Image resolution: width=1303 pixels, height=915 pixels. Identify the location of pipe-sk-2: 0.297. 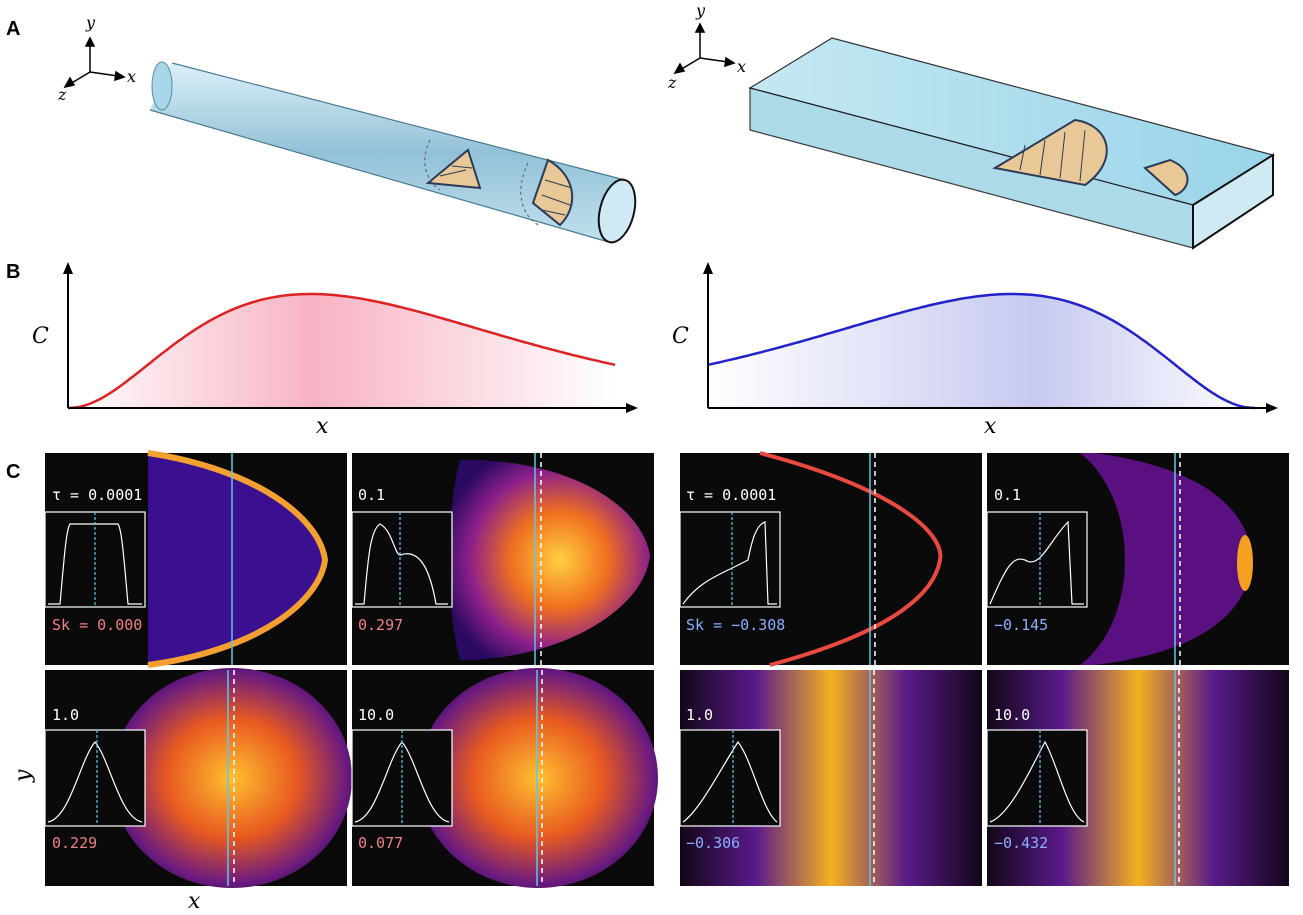
(380, 625).